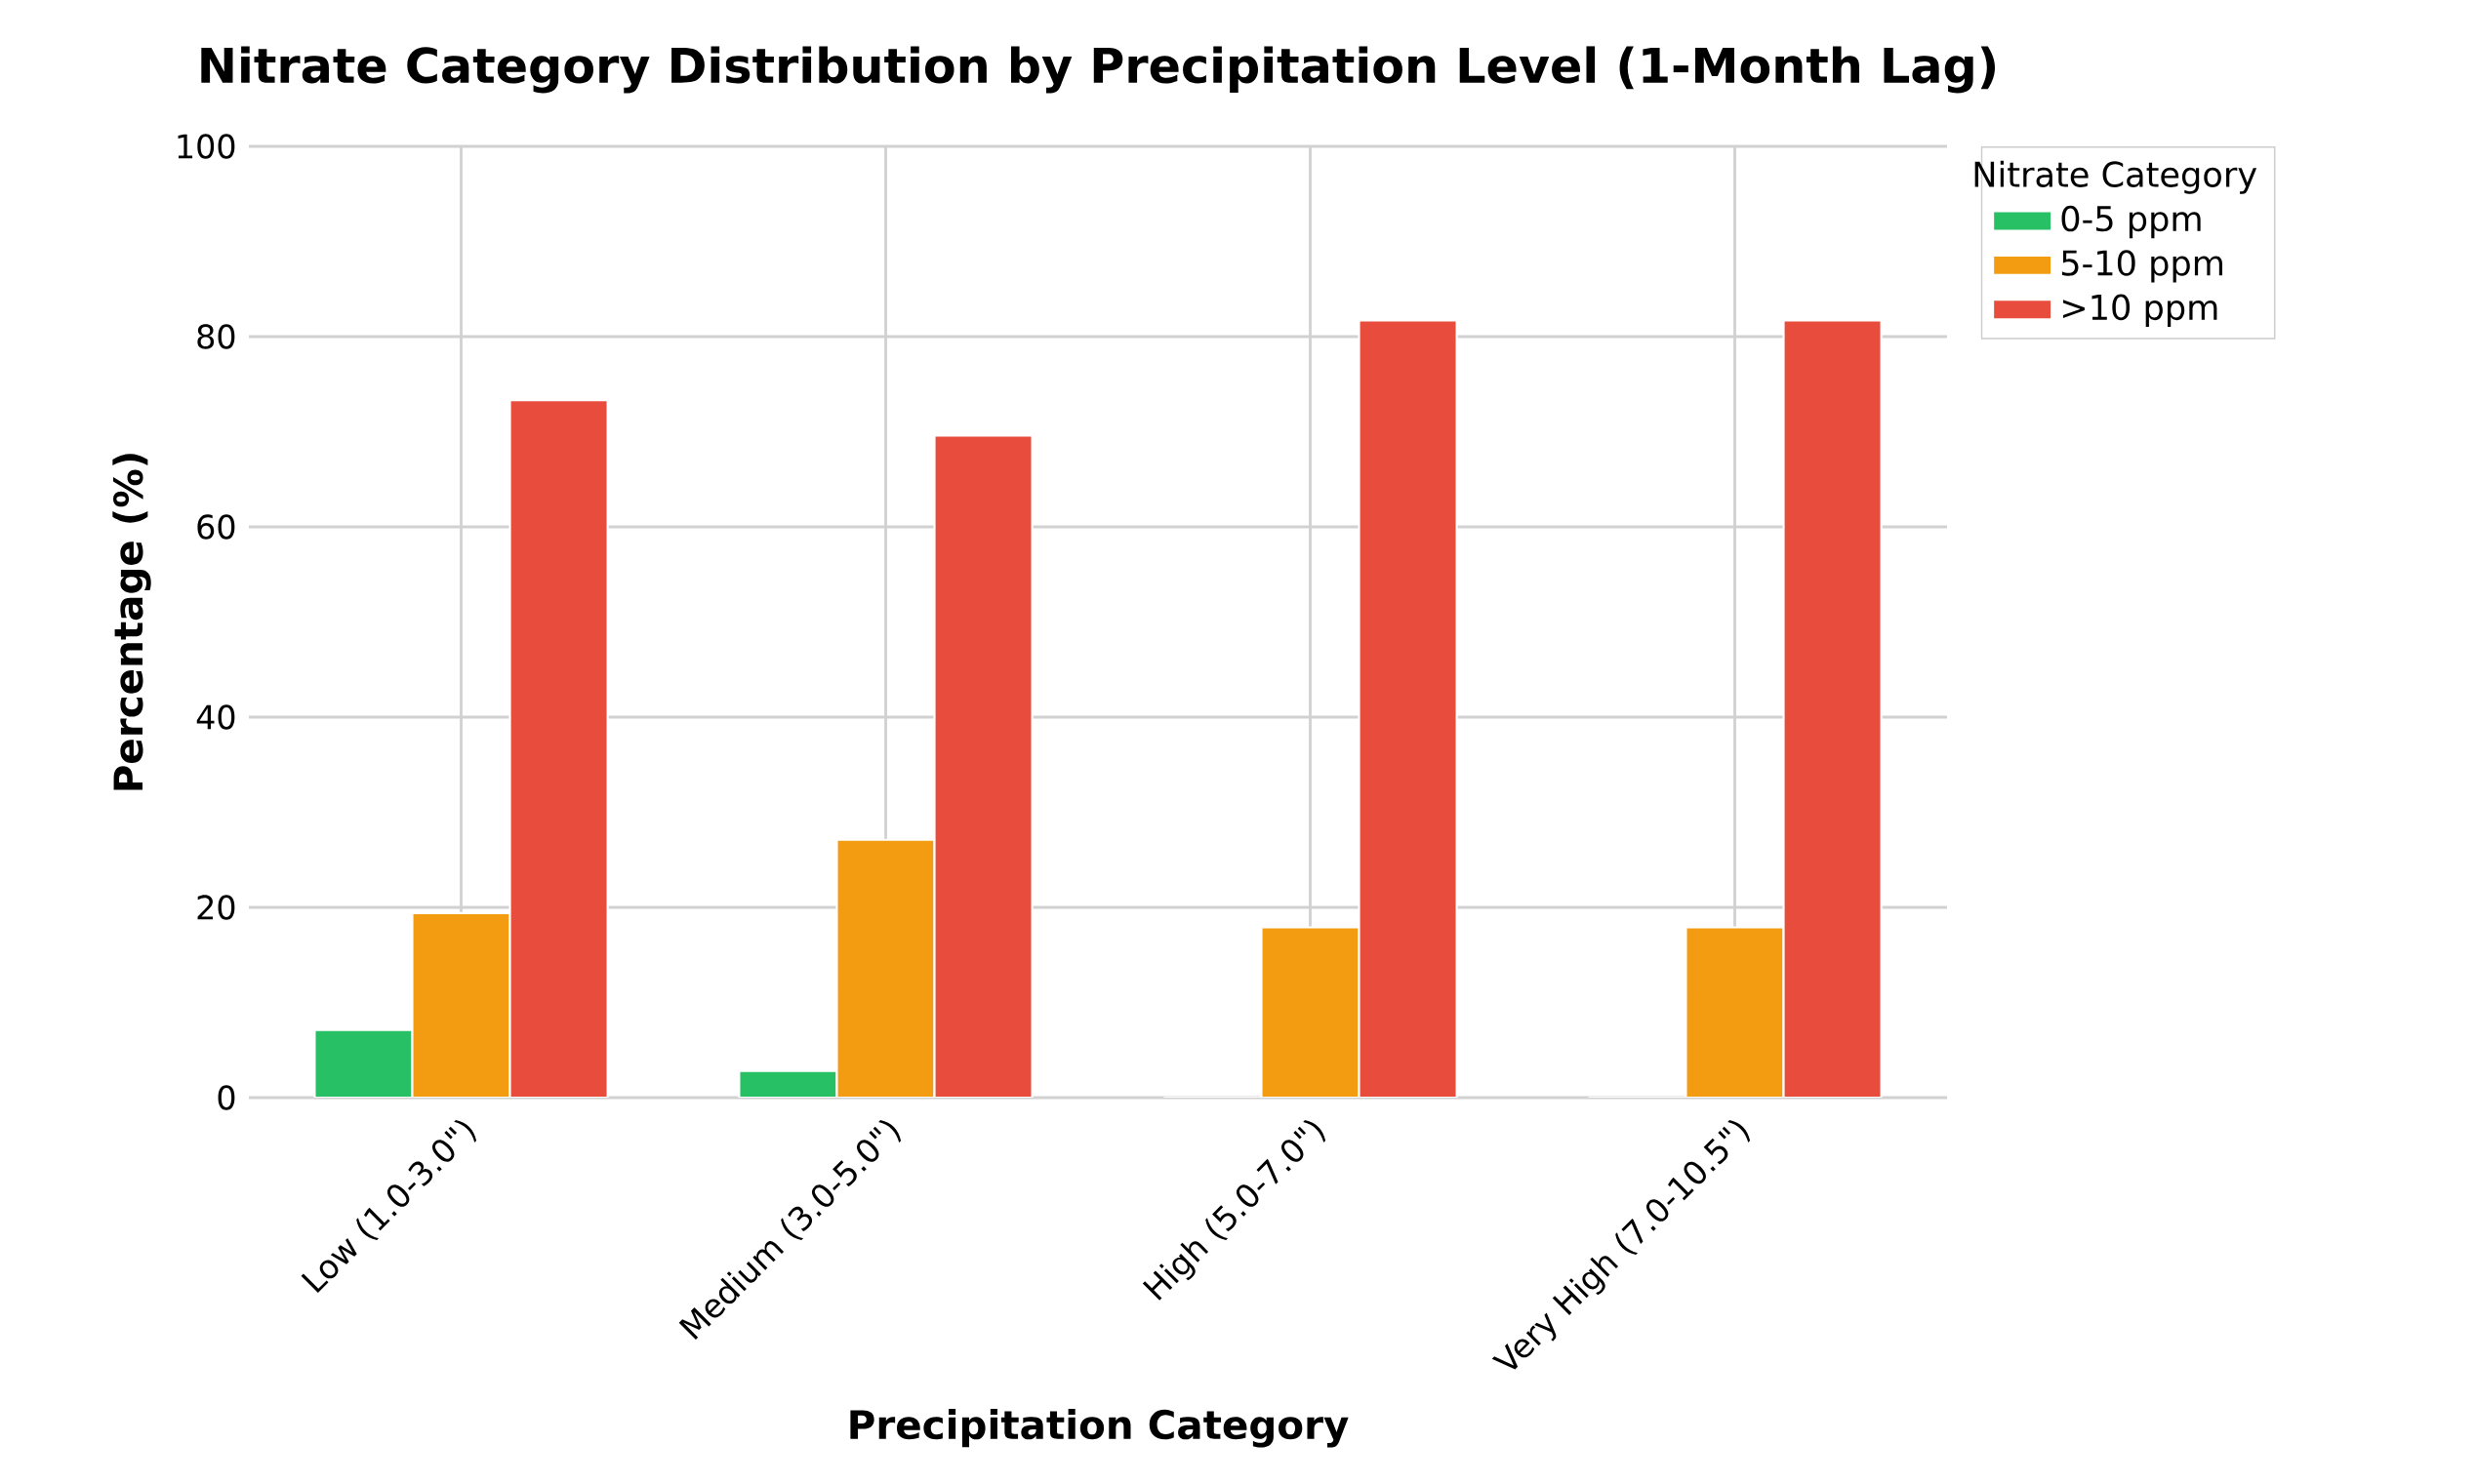  What do you see at coordinates (2131, 222) in the screenshot?
I see `legend-label: 0-5 ppm` at bounding box center [2131, 222].